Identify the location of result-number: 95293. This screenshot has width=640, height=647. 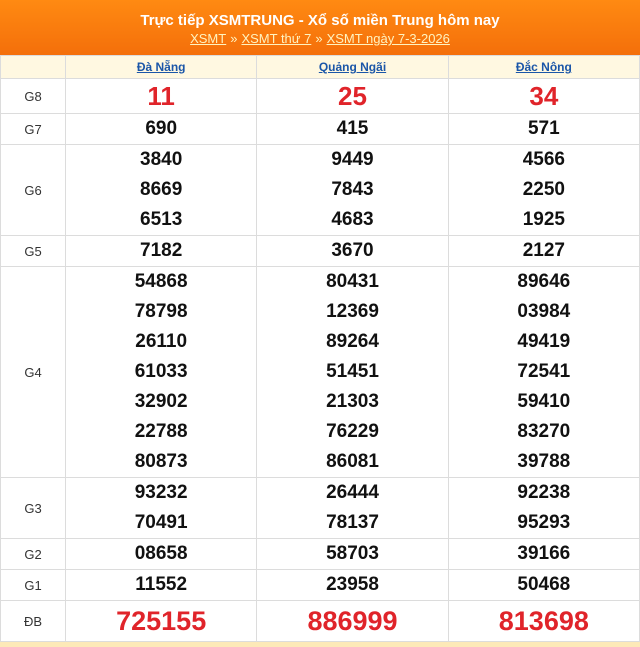
(544, 522).